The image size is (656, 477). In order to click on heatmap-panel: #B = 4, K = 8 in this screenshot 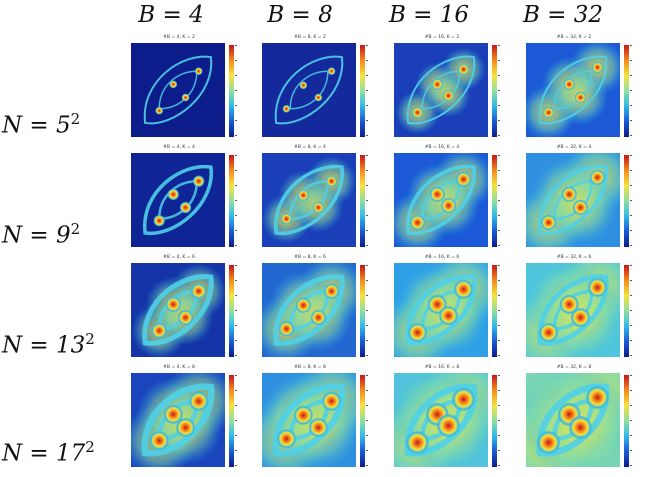, I will do `click(187, 418)`.